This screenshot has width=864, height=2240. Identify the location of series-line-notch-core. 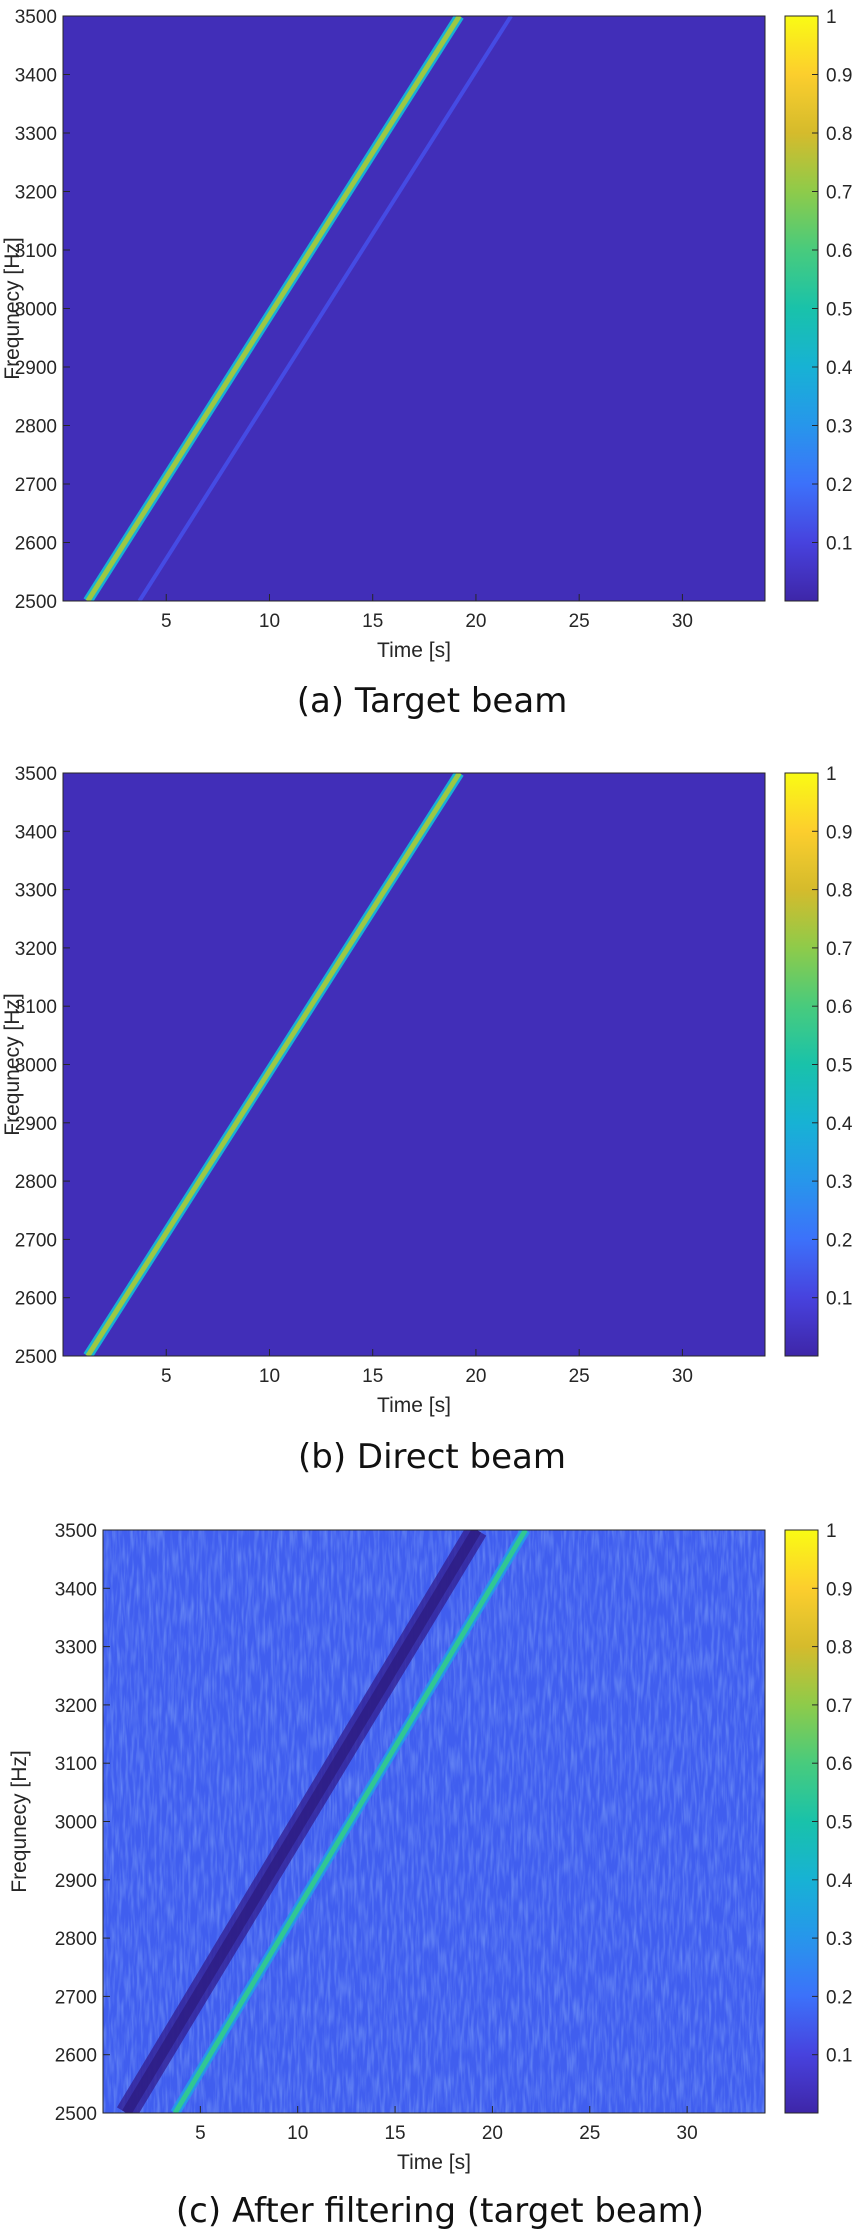
(302, 1821).